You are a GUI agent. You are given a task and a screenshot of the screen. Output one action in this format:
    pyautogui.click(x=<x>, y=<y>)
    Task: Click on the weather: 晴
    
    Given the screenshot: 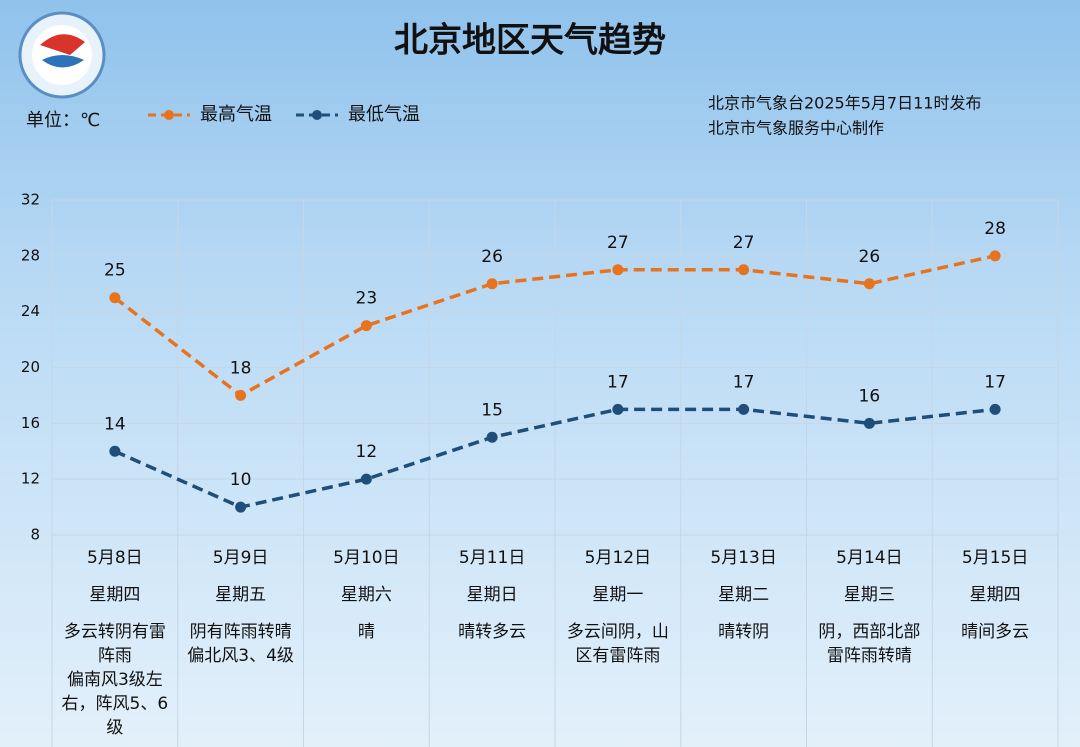 What is the action you would take?
    pyautogui.click(x=366, y=632)
    